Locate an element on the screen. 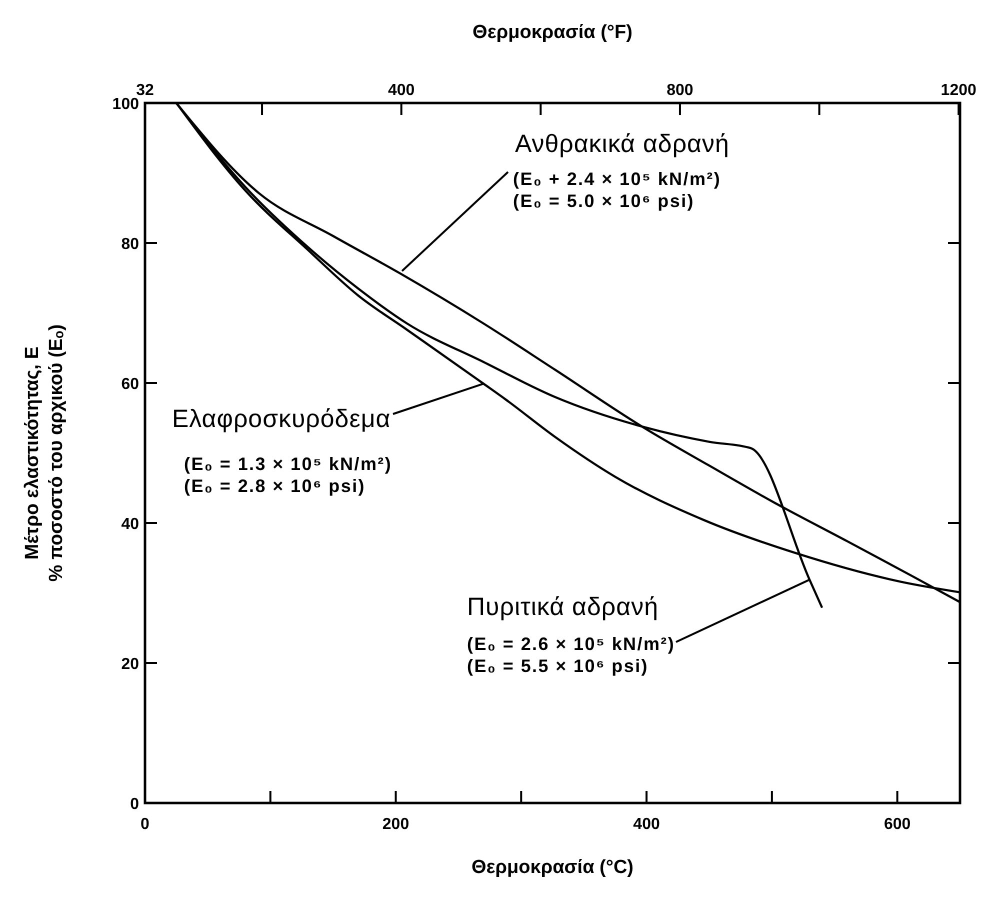 This screenshot has width=993, height=898. x-axis-title: Θερμοκρασία (°C) is located at coordinates (552, 867).